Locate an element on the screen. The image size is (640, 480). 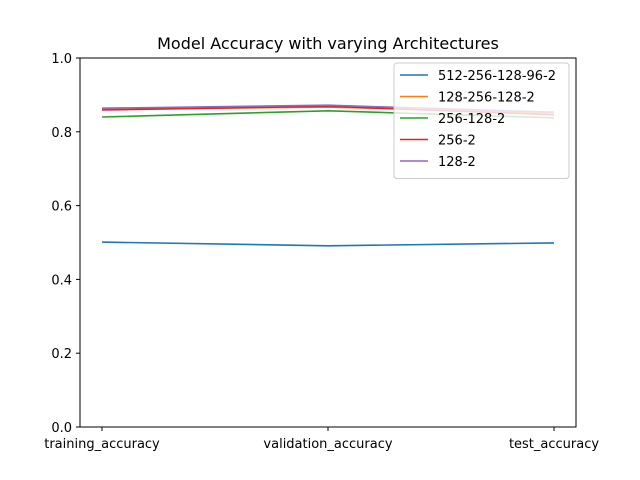
y-tick-label: 0.6 is located at coordinates (61, 207).